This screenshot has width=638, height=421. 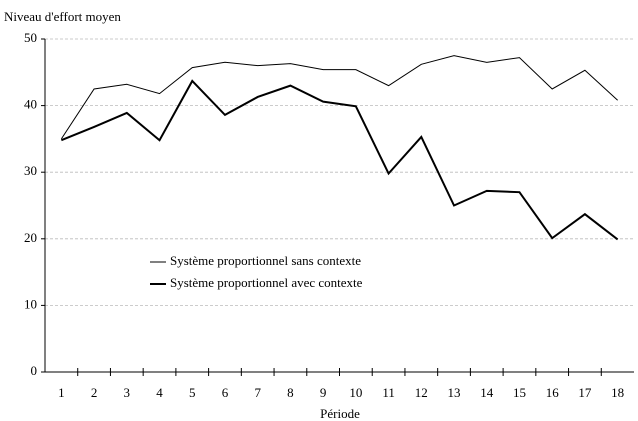 I want to click on x-tick-label: 2, so click(x=94, y=392).